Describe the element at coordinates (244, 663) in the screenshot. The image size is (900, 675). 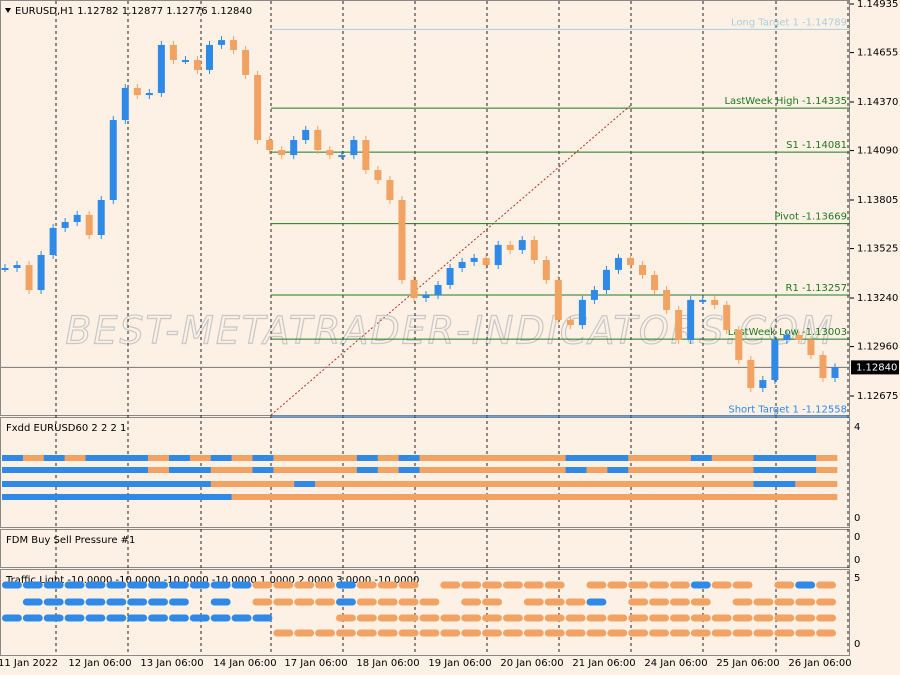
I see `time-label: 14 Jan 06:00` at that location.